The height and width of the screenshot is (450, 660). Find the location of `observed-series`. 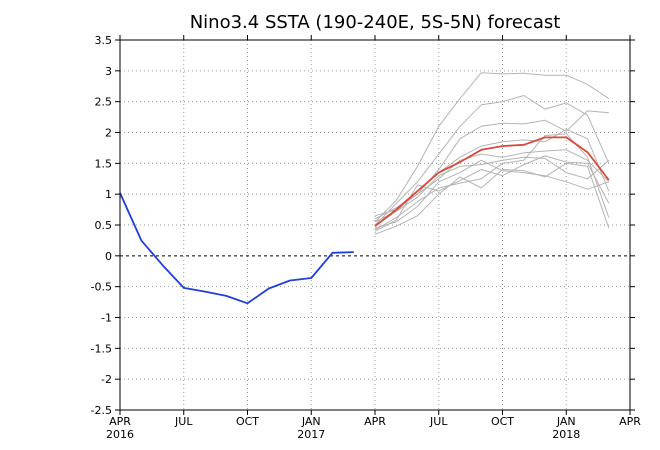

observed-series is located at coordinates (236, 248).